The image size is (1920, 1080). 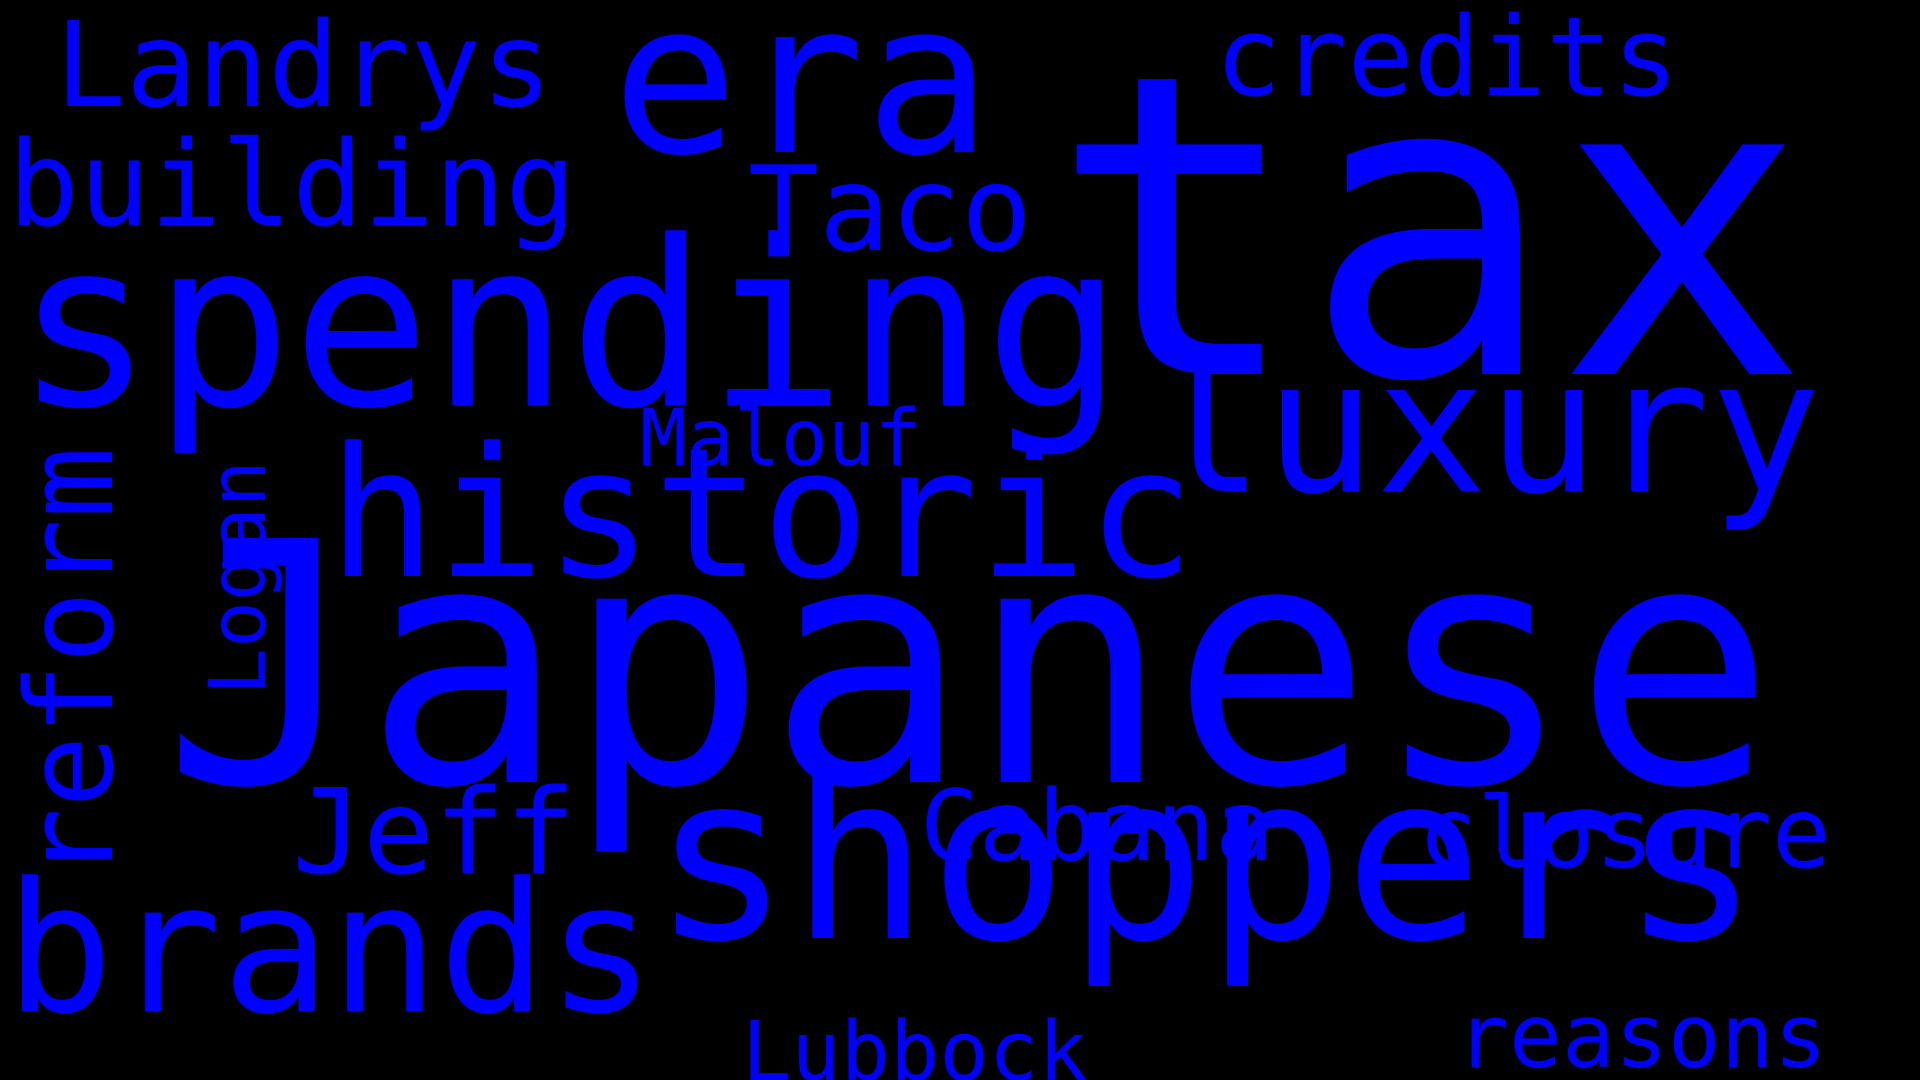 I want to click on word-era: era, so click(x=802, y=101).